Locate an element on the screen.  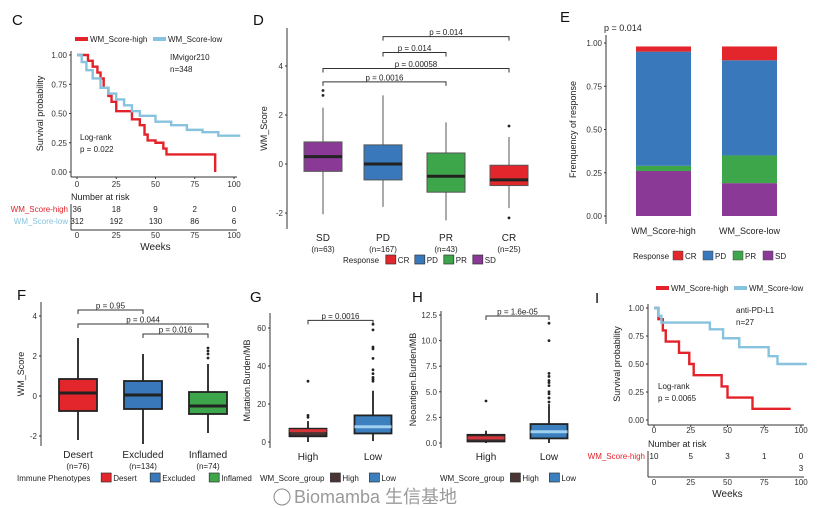
legend-swatch-PD is located at coordinates (708, 255).